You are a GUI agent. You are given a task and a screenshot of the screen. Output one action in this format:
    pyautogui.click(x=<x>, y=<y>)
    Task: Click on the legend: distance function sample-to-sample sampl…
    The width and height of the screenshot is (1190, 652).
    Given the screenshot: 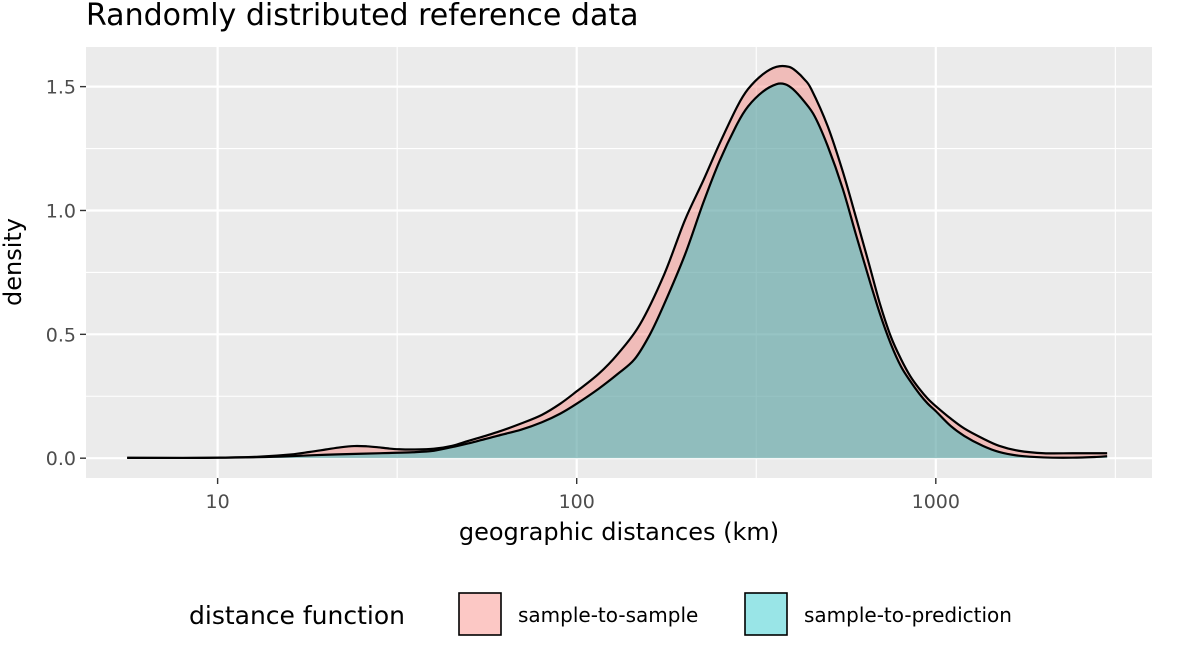 What is the action you would take?
    pyautogui.click(x=600, y=614)
    